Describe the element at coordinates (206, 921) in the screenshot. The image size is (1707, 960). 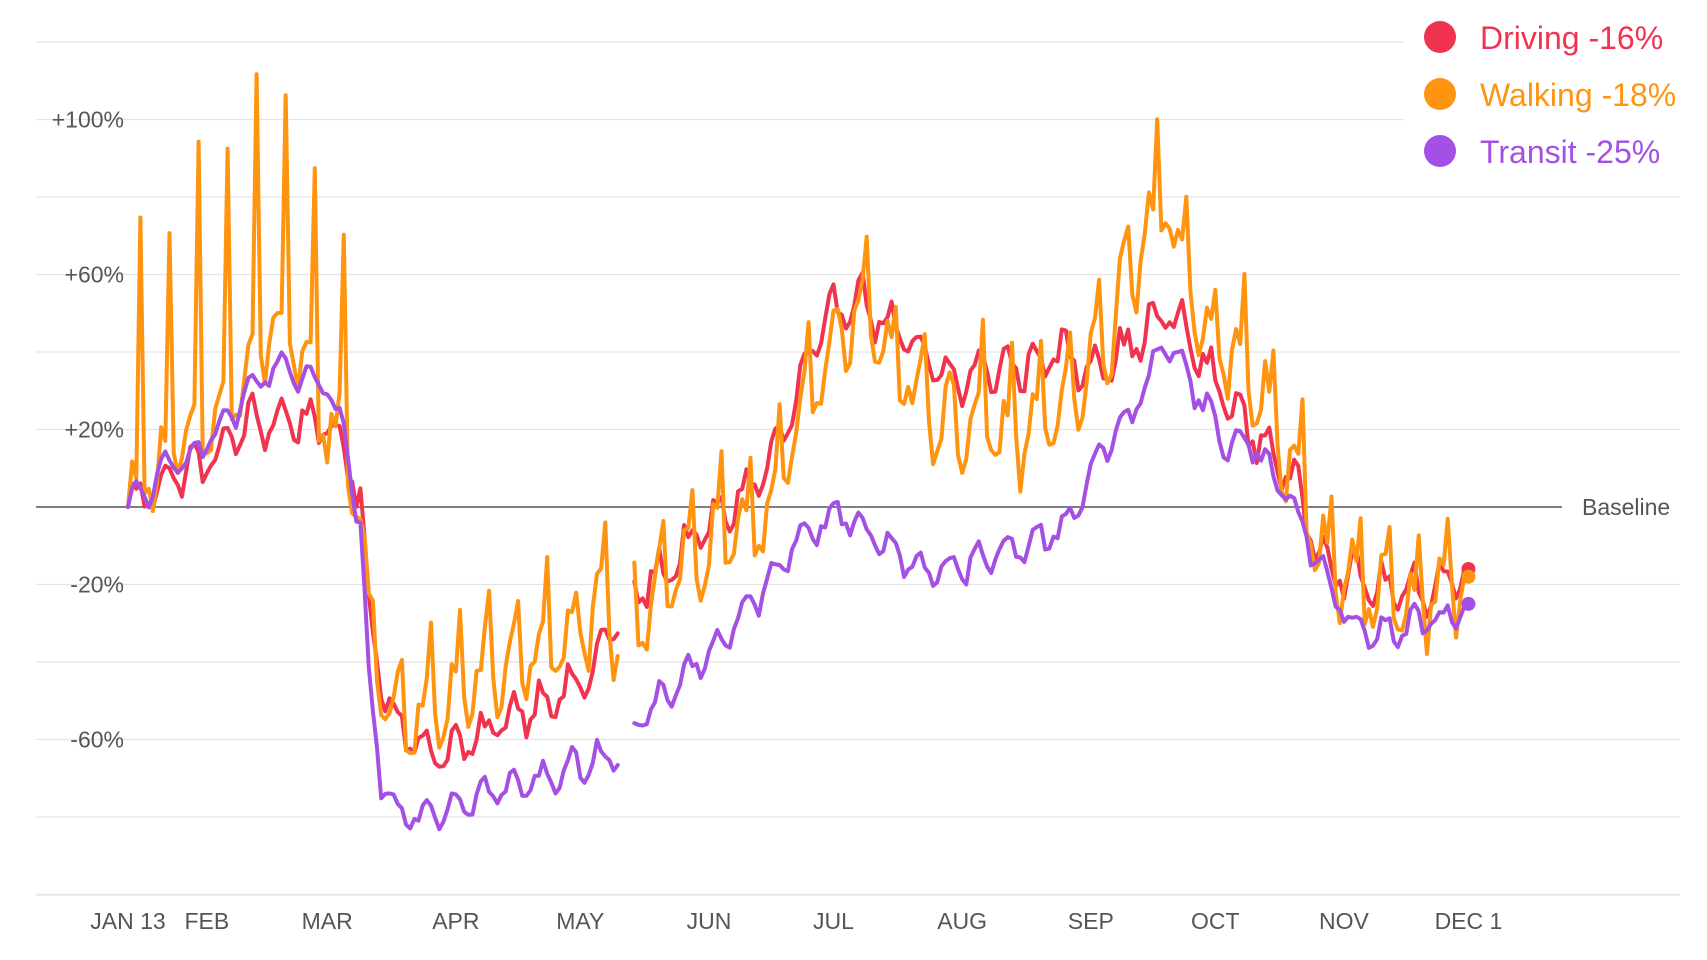
I see `x-tick-label: FEB` at that location.